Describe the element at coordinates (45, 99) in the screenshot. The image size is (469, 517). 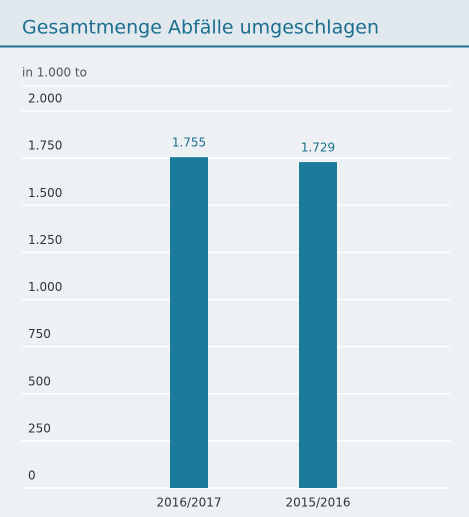
I see `y-tick-label: 2.000` at that location.